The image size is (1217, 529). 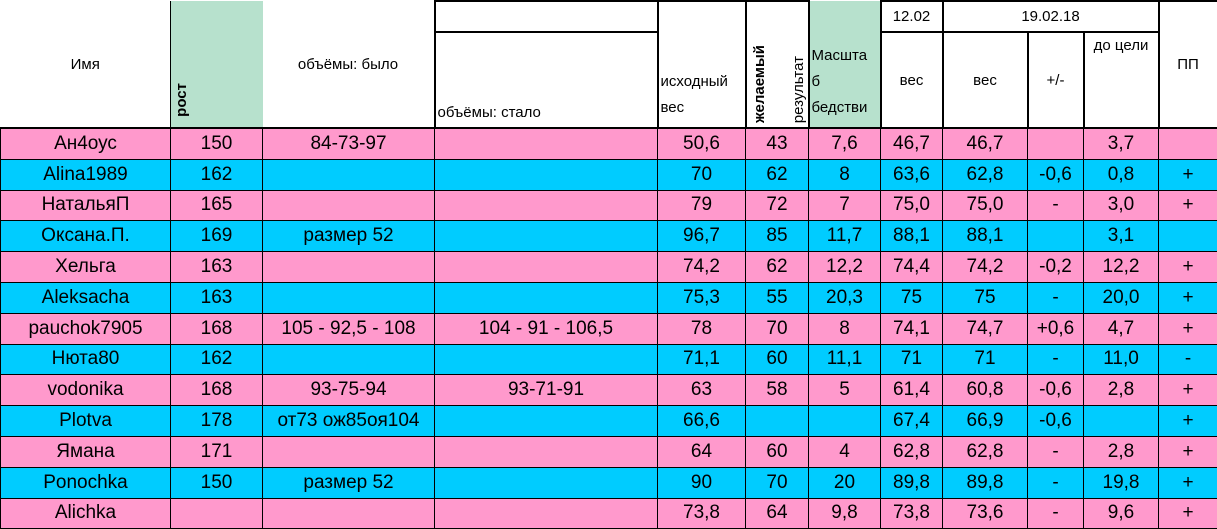 What do you see at coordinates (86, 205) in the screenshot?
I see `cell-name: НатальяП` at bounding box center [86, 205].